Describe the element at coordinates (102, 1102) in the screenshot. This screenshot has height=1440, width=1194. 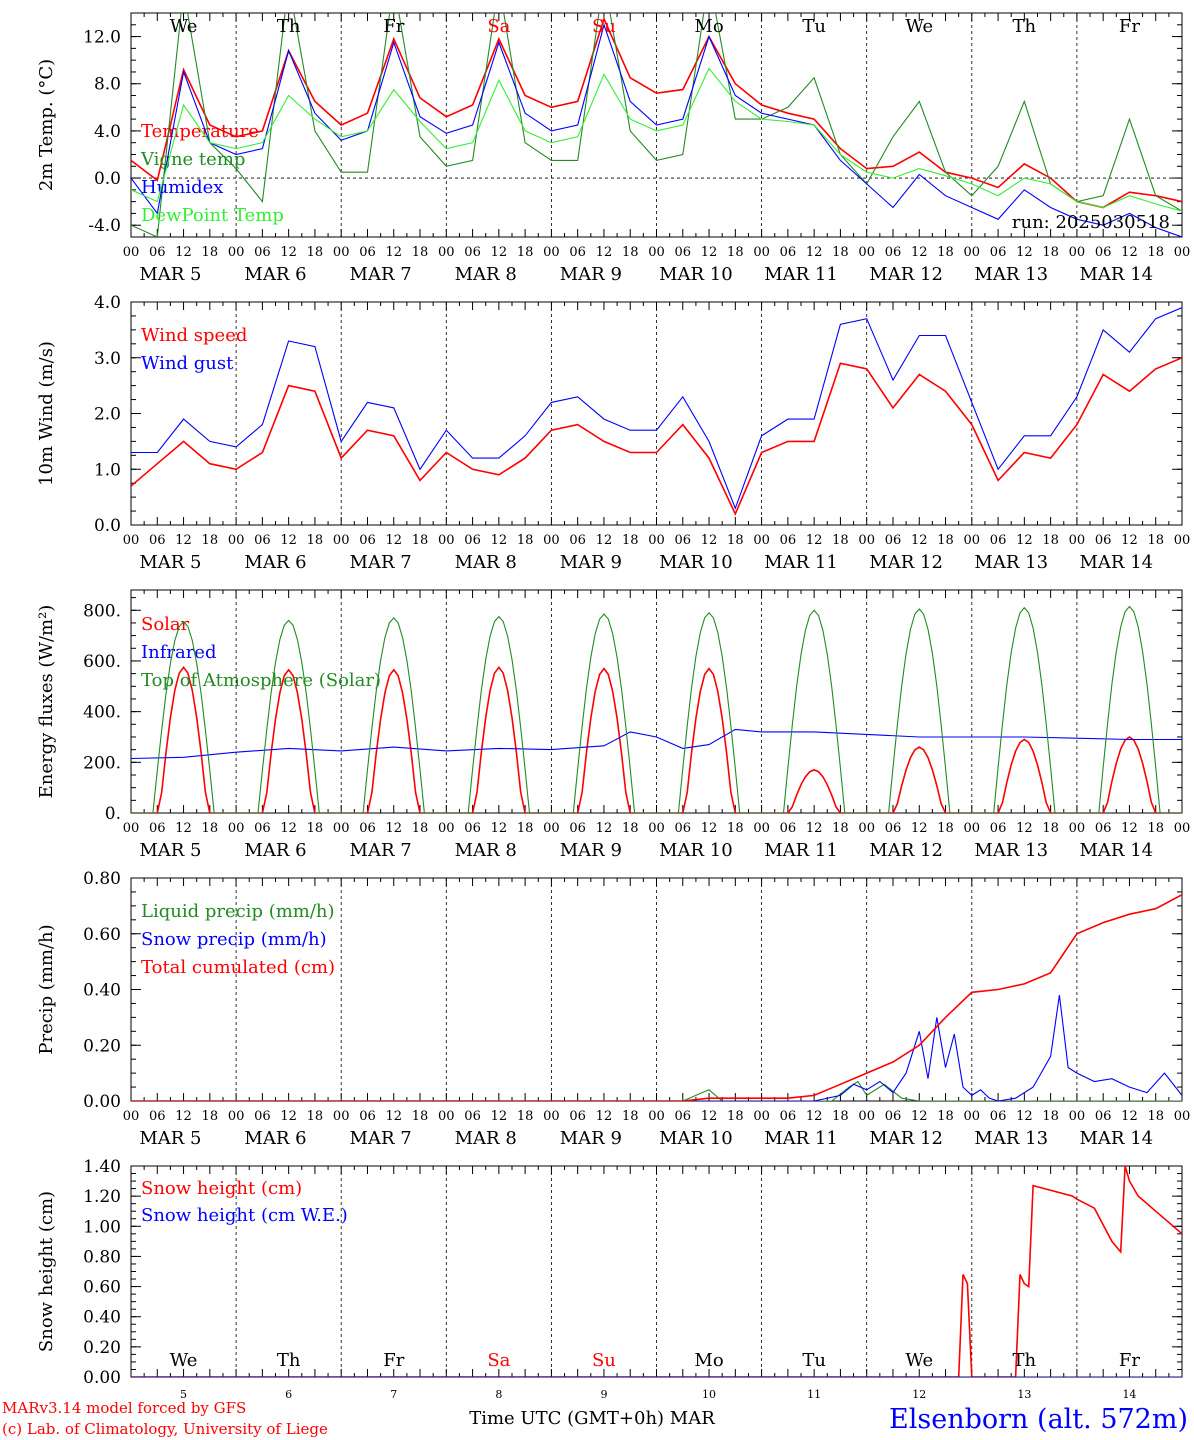
I see `y-tick-label: 0.00` at that location.